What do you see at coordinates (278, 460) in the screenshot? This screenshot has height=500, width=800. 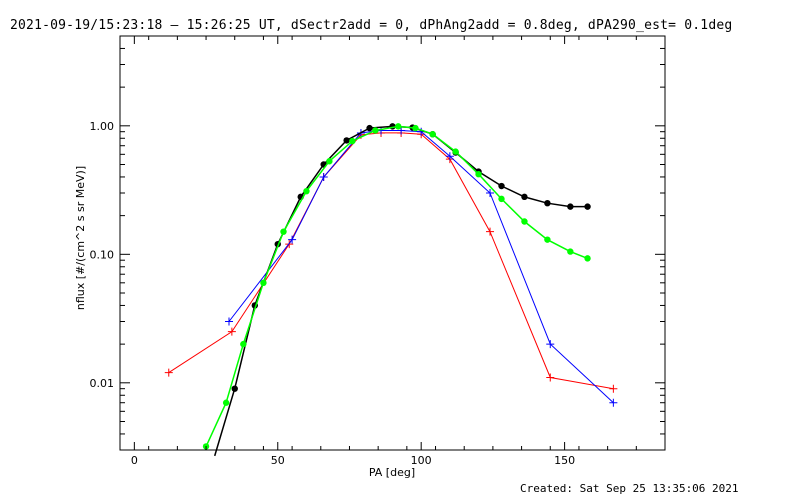 I see `x-tick-label: 50` at bounding box center [278, 460].